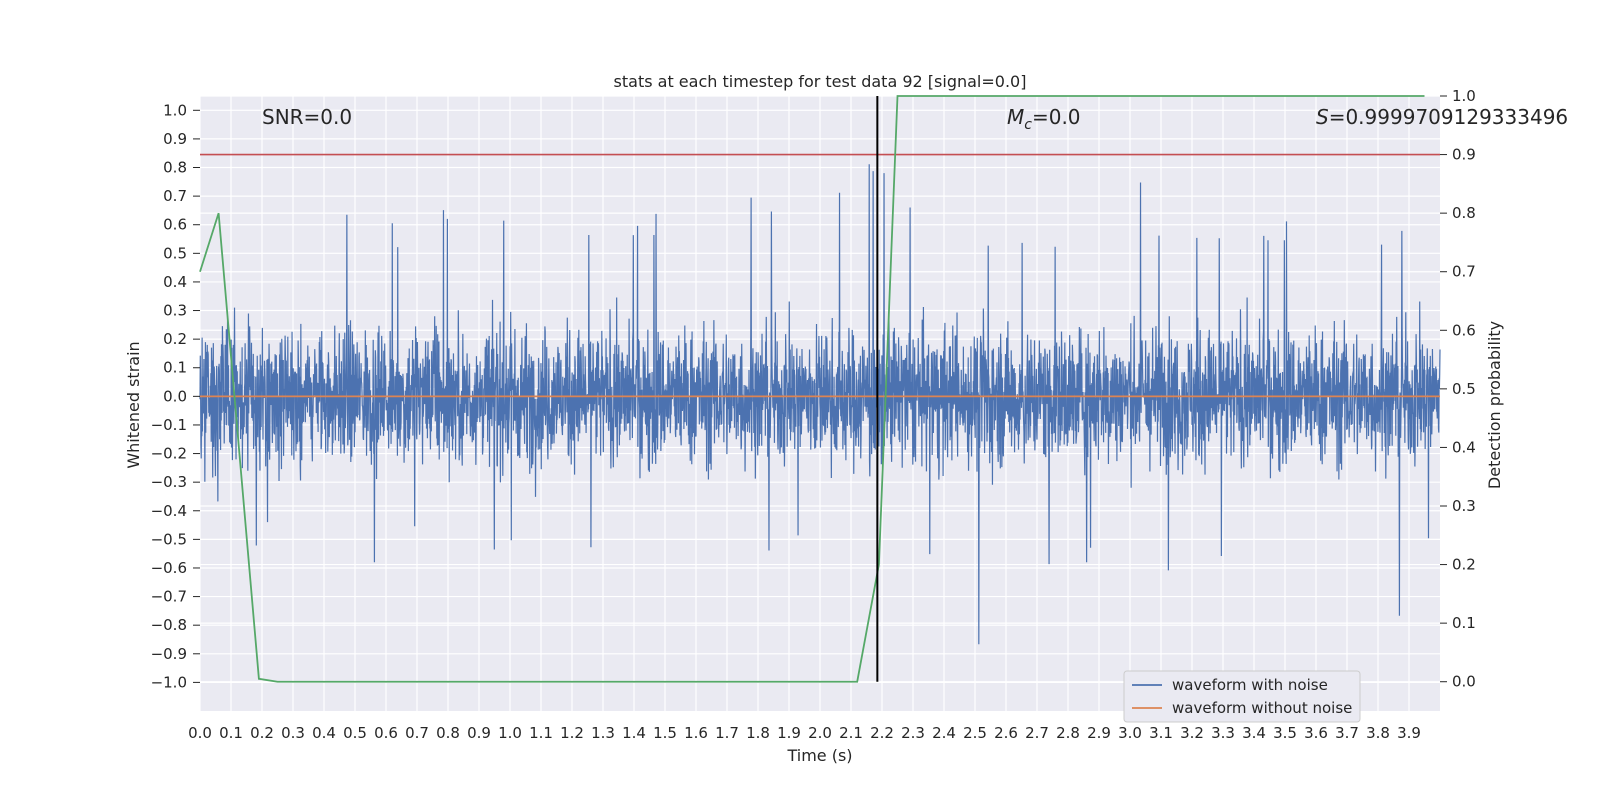  What do you see at coordinates (175, 339) in the screenshot?
I see `y-tick-label: 0.2` at bounding box center [175, 339].